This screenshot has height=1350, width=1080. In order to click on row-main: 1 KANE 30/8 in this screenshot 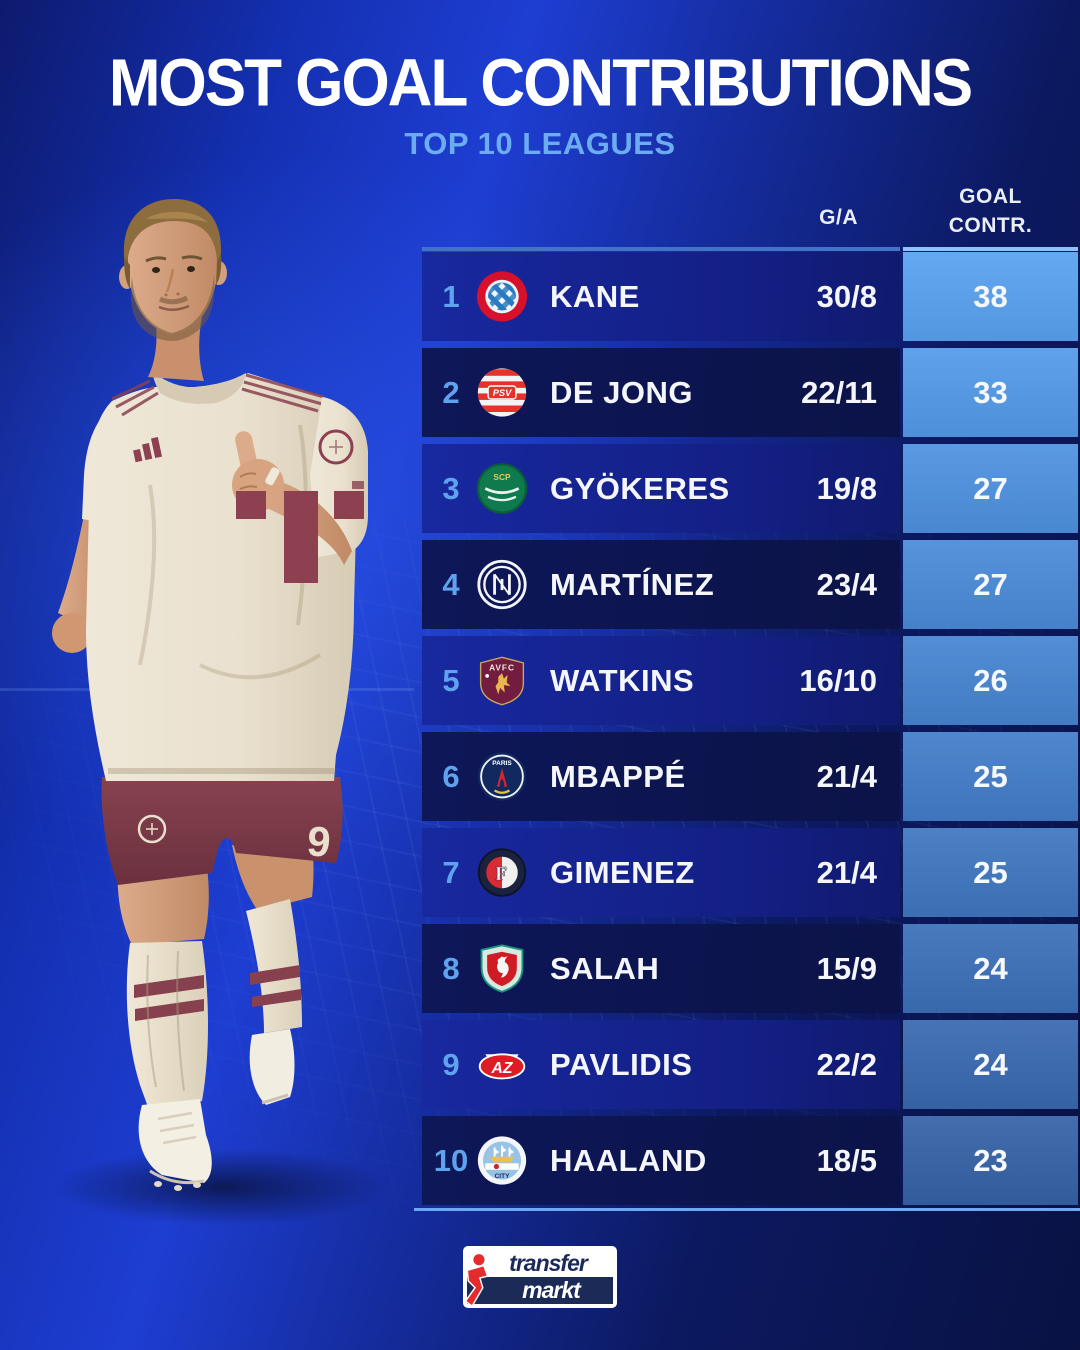, I will do `click(661, 296)`.